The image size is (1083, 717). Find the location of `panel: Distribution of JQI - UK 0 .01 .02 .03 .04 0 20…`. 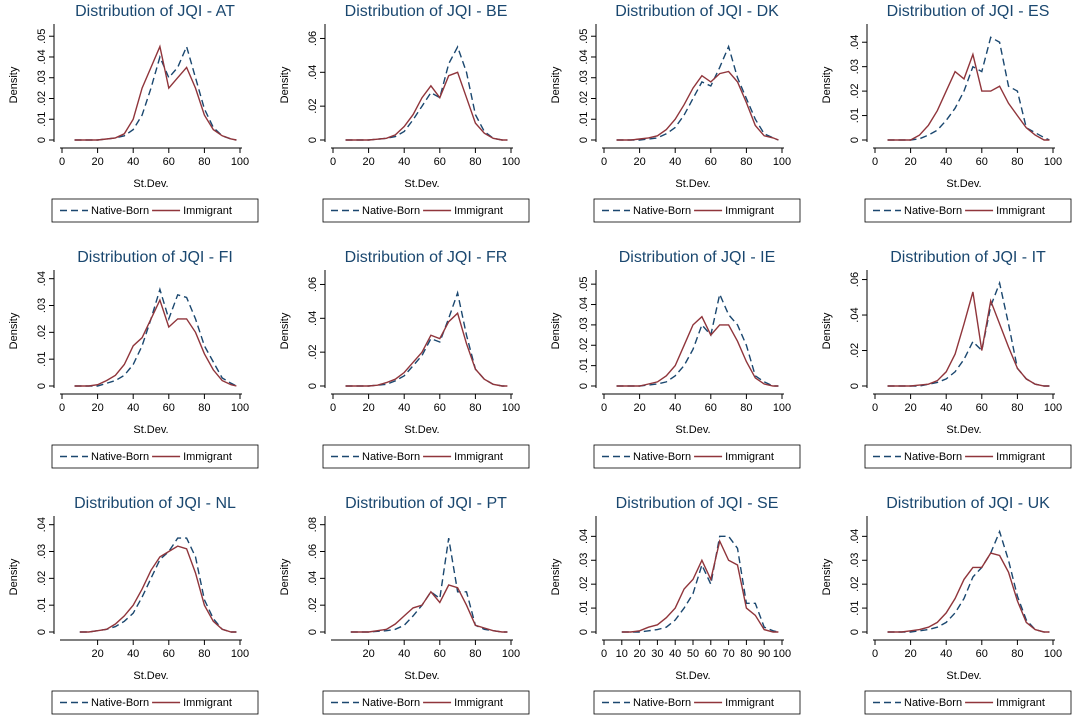

panel: Distribution of JQI - UK 0 .01 .02 .03 .04 0 20… is located at coordinates (946, 605).